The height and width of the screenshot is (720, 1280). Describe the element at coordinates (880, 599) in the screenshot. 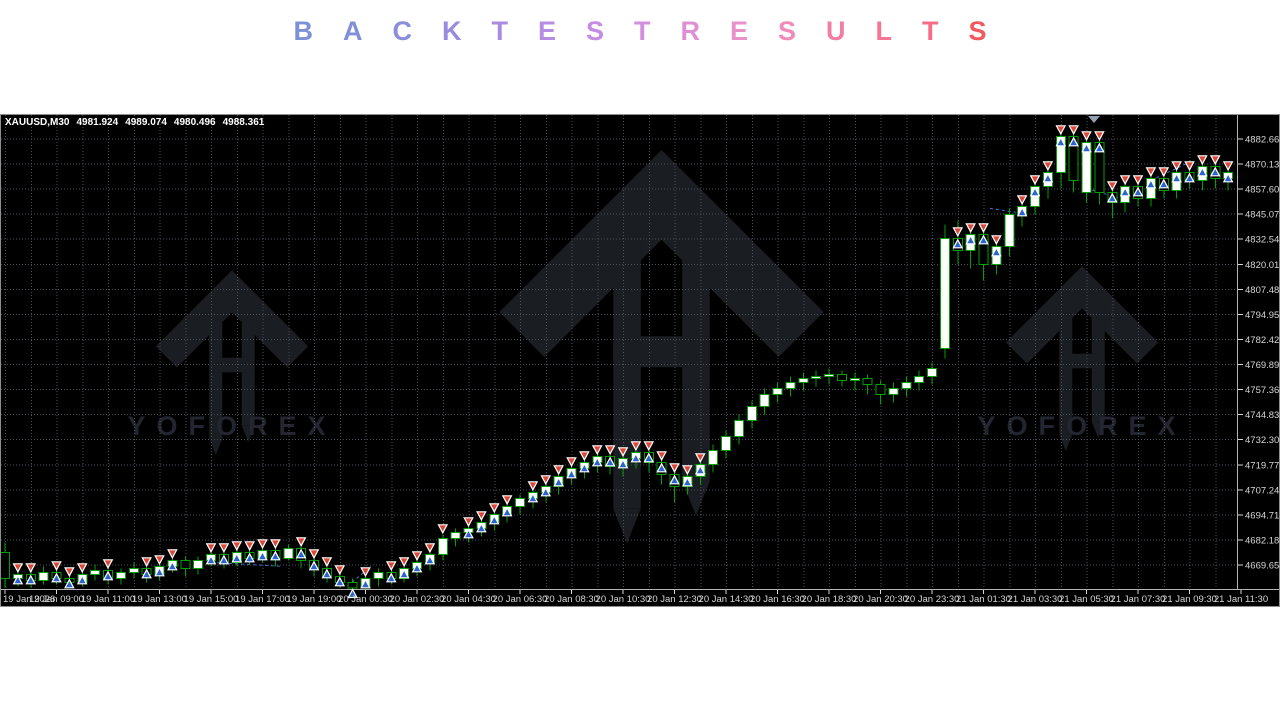

I see `time-tick-label: 20 Jan 20:30` at that location.